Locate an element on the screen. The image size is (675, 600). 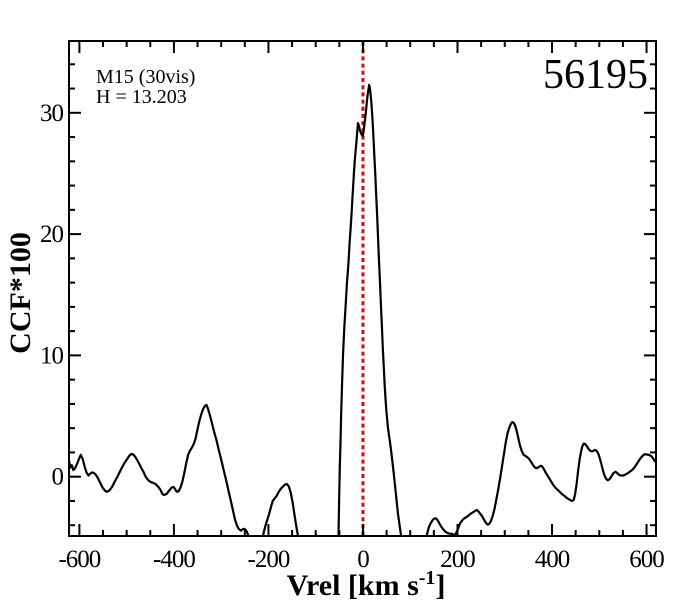
x-tick-label: -200 is located at coordinates (269, 559).